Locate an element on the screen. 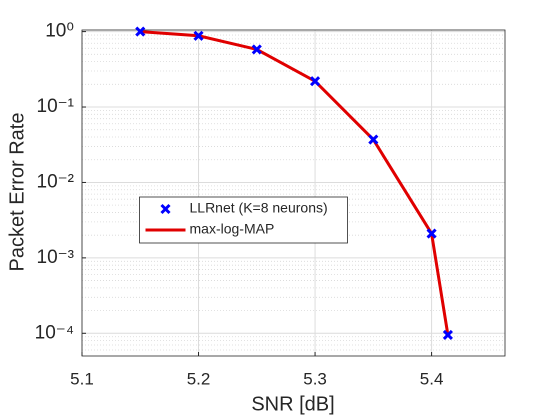 The height and width of the screenshot is (420, 560). x-axis-label: SNR [dB] is located at coordinates (292, 404).